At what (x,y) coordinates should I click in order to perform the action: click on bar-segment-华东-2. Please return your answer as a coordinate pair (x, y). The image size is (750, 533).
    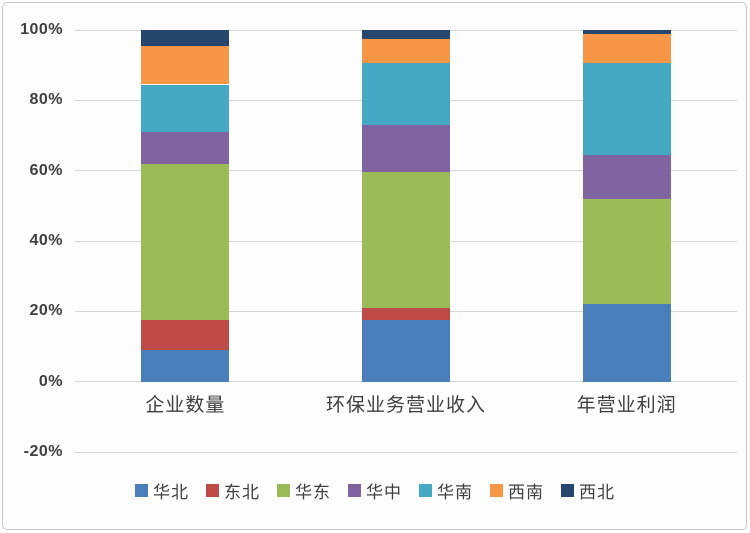
    Looking at the image, I should click on (626, 251).